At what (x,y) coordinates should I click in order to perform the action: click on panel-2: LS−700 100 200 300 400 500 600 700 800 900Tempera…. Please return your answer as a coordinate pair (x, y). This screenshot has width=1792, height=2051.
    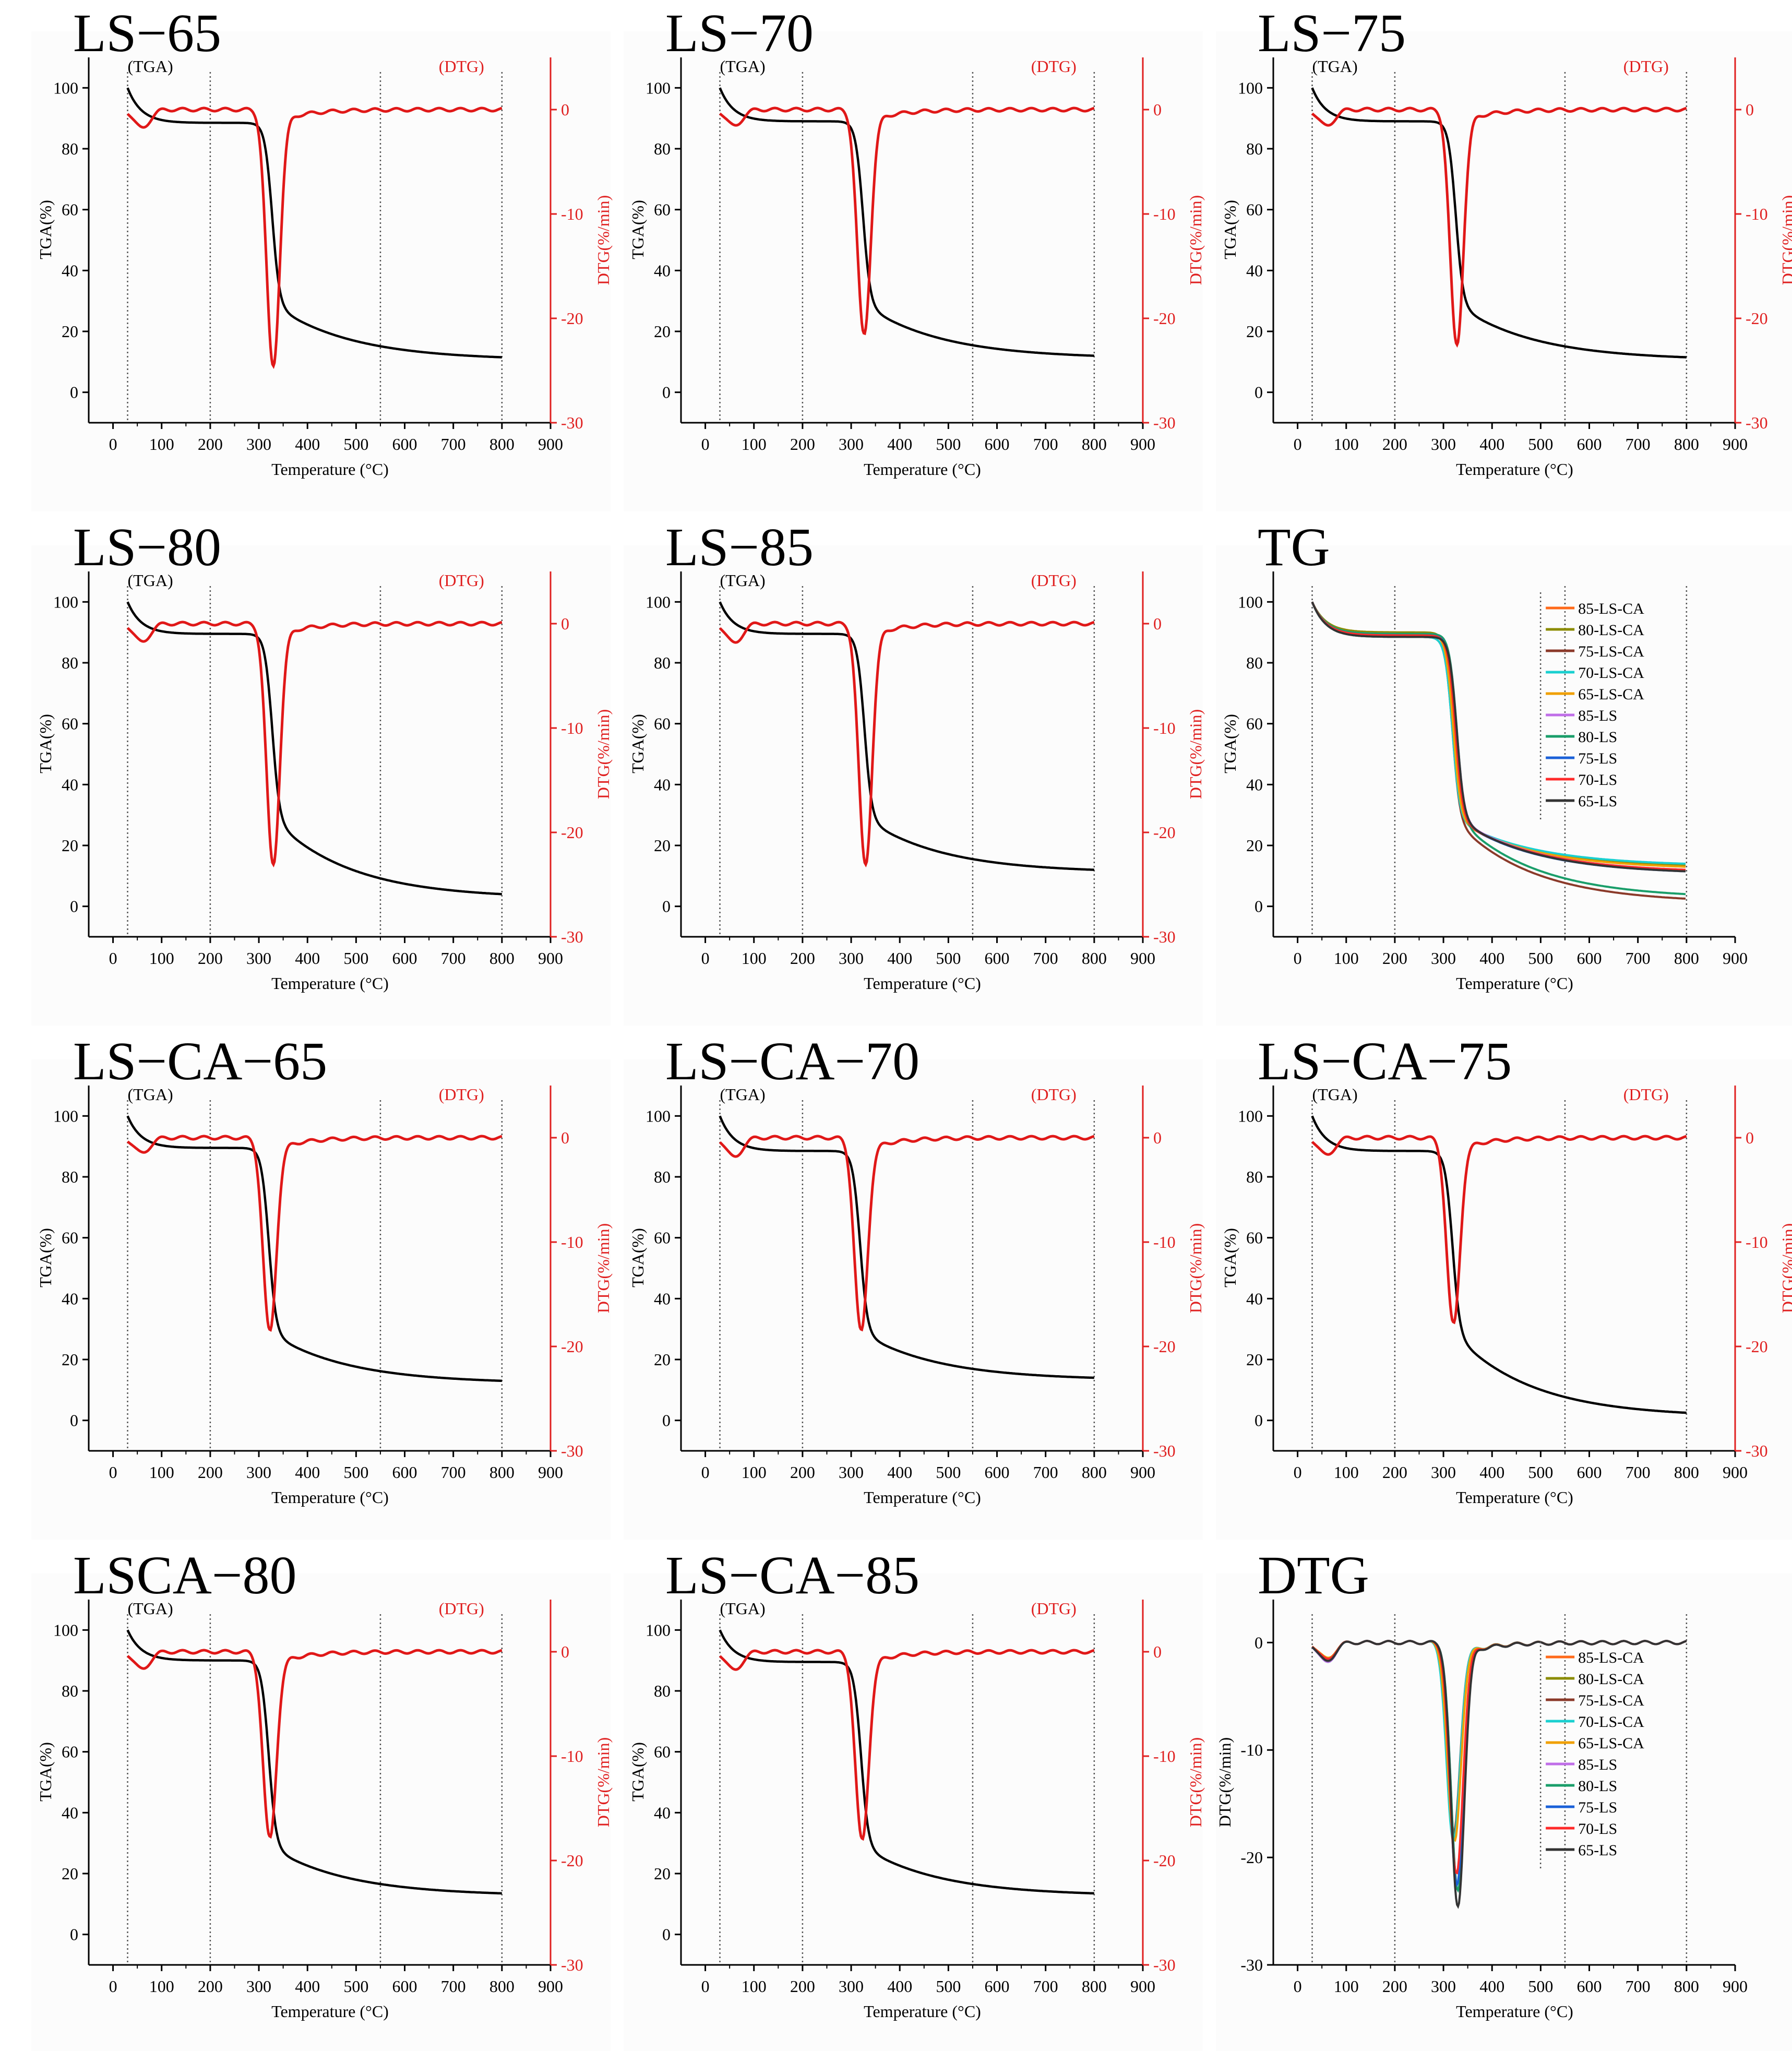
    Looking at the image, I should click on (915, 257).